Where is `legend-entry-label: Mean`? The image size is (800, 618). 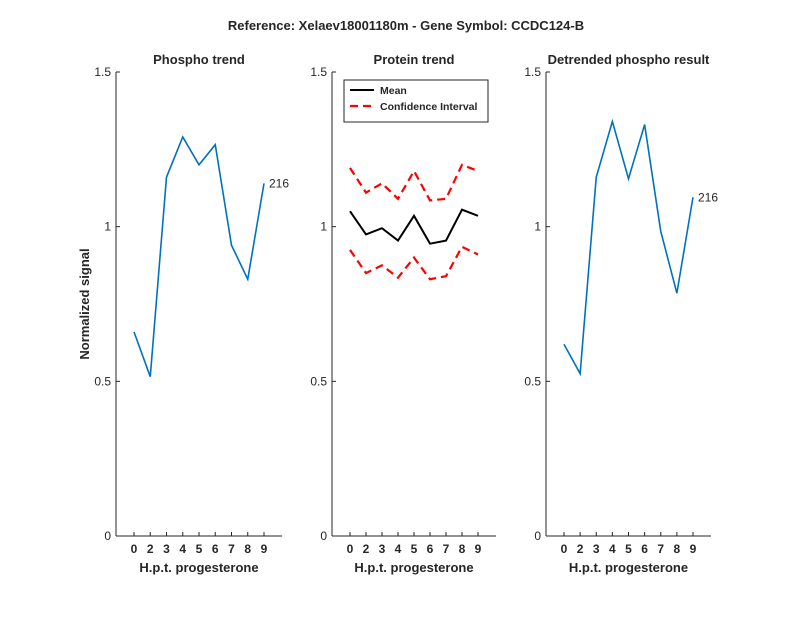
legend-entry-label: Mean is located at coordinates (393, 91).